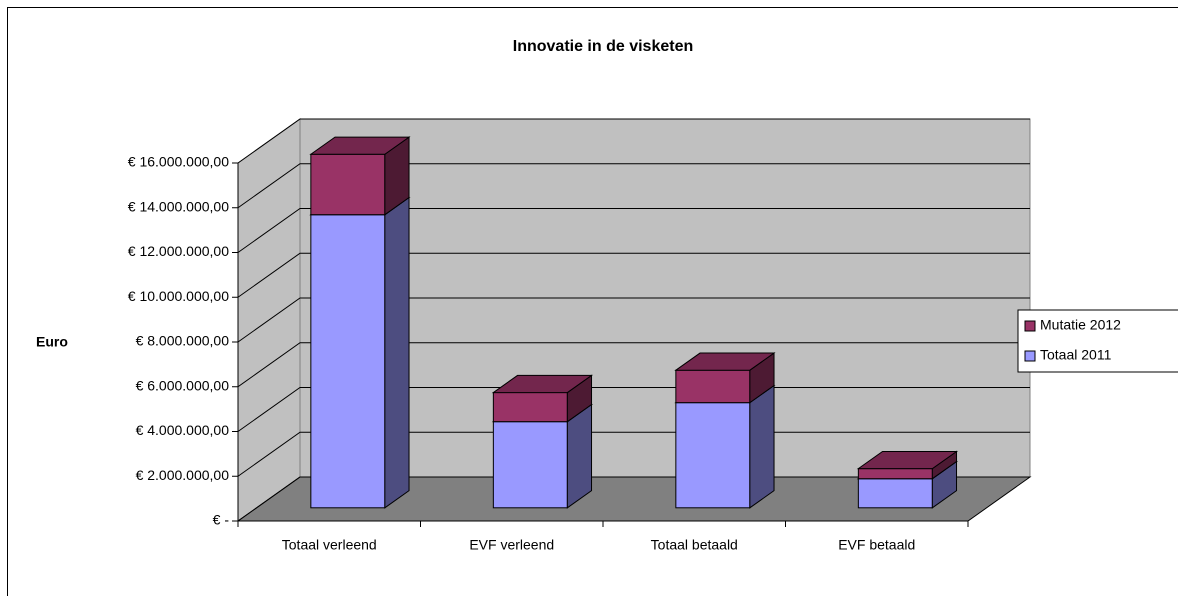  What do you see at coordinates (178, 206) in the screenshot?
I see `y-tick-label: € 14.000.000,00` at bounding box center [178, 206].